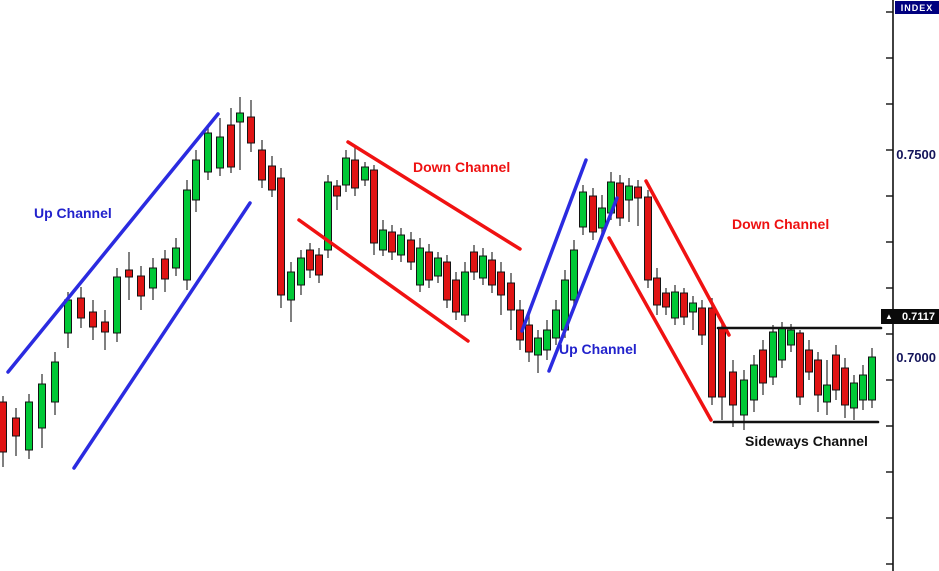 This screenshot has width=939, height=571. I want to click on up-channel-2-lower, so click(583, 284).